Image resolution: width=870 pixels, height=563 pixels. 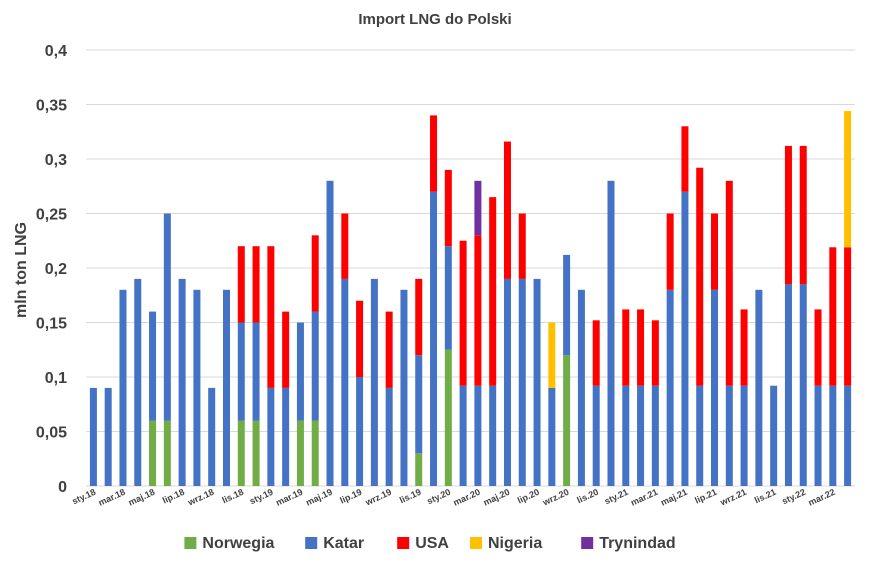 What do you see at coordinates (51, 106) in the screenshot?
I see `y-tick-label: 0,35` at bounding box center [51, 106].